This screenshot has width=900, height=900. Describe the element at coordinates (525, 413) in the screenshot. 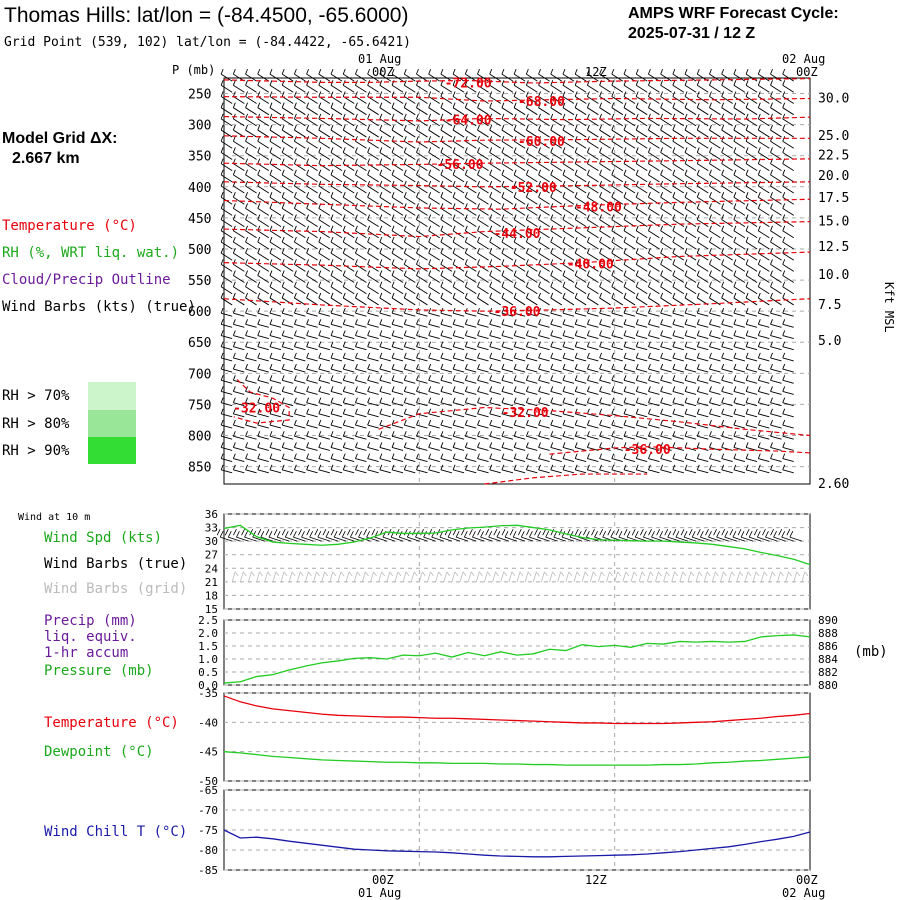

I see `temperature-contour-label: -32.00` at that location.